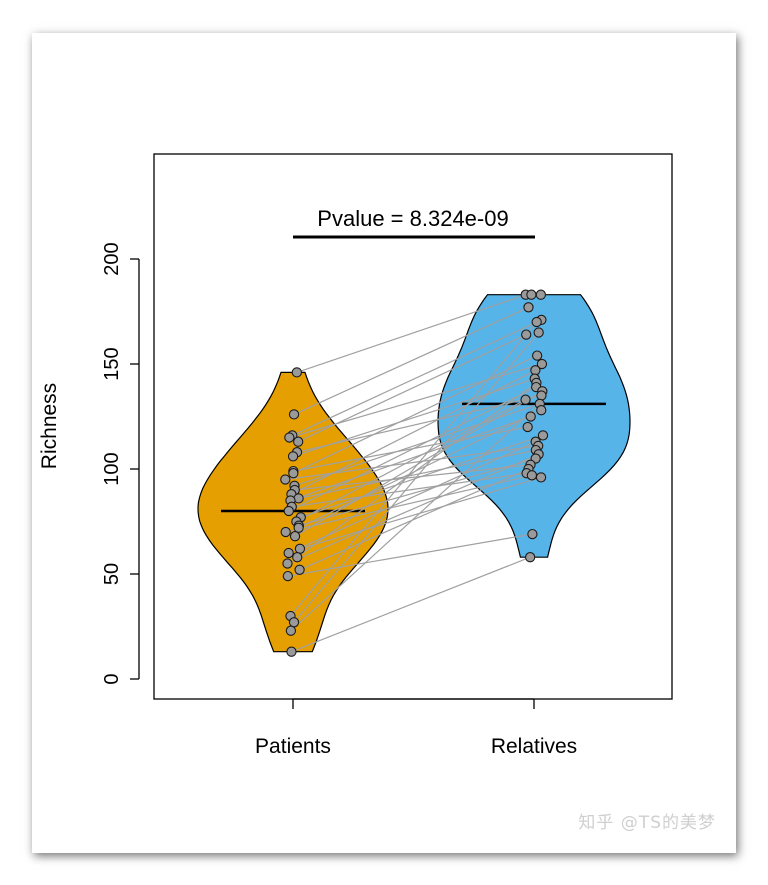  Describe the element at coordinates (112, 678) in the screenshot. I see `y-tick-label: 0` at that location.